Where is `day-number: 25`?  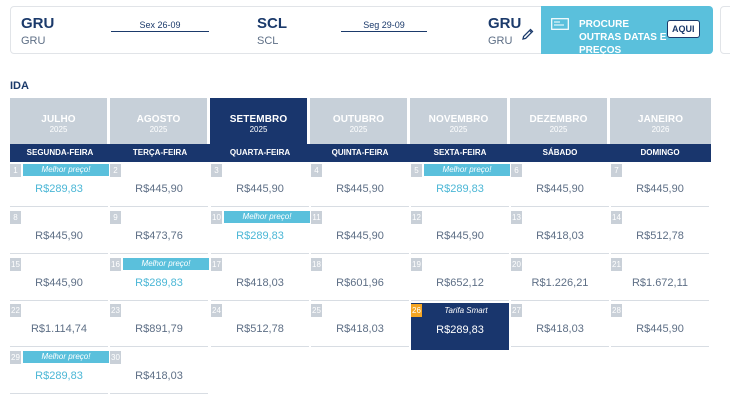
day-number: 25 is located at coordinates (316, 310).